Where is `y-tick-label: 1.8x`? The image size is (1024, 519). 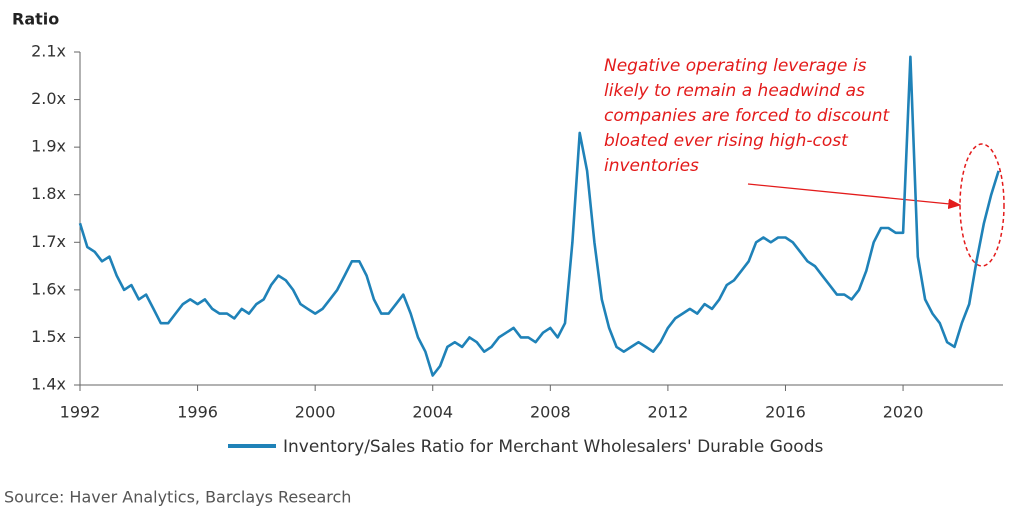
y-tick-label: 1.8x is located at coordinates (48, 193).